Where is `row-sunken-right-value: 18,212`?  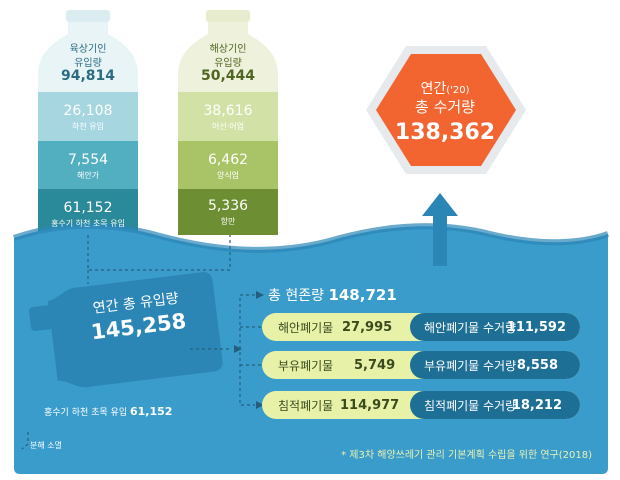
row-sunken-right-value: 18,212 is located at coordinates (536, 405).